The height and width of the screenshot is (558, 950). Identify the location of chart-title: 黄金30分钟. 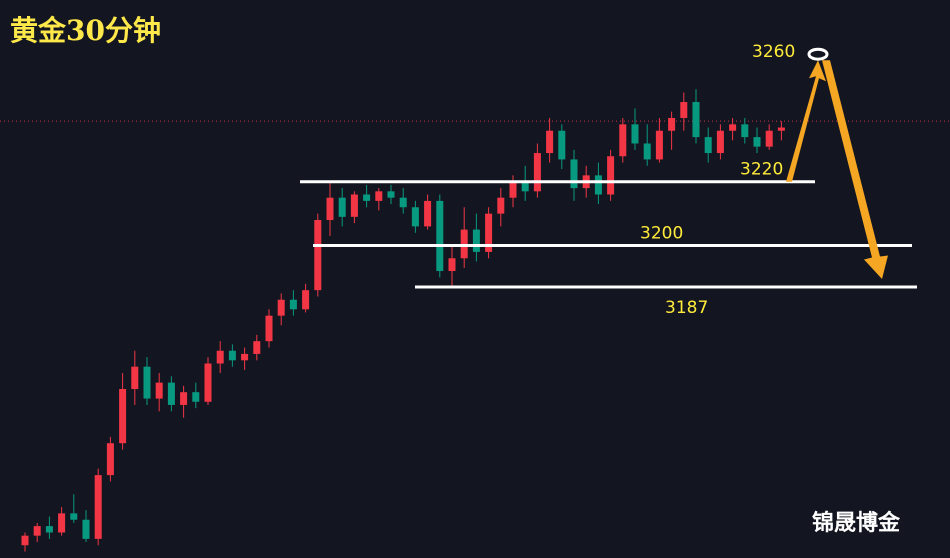
(85, 30).